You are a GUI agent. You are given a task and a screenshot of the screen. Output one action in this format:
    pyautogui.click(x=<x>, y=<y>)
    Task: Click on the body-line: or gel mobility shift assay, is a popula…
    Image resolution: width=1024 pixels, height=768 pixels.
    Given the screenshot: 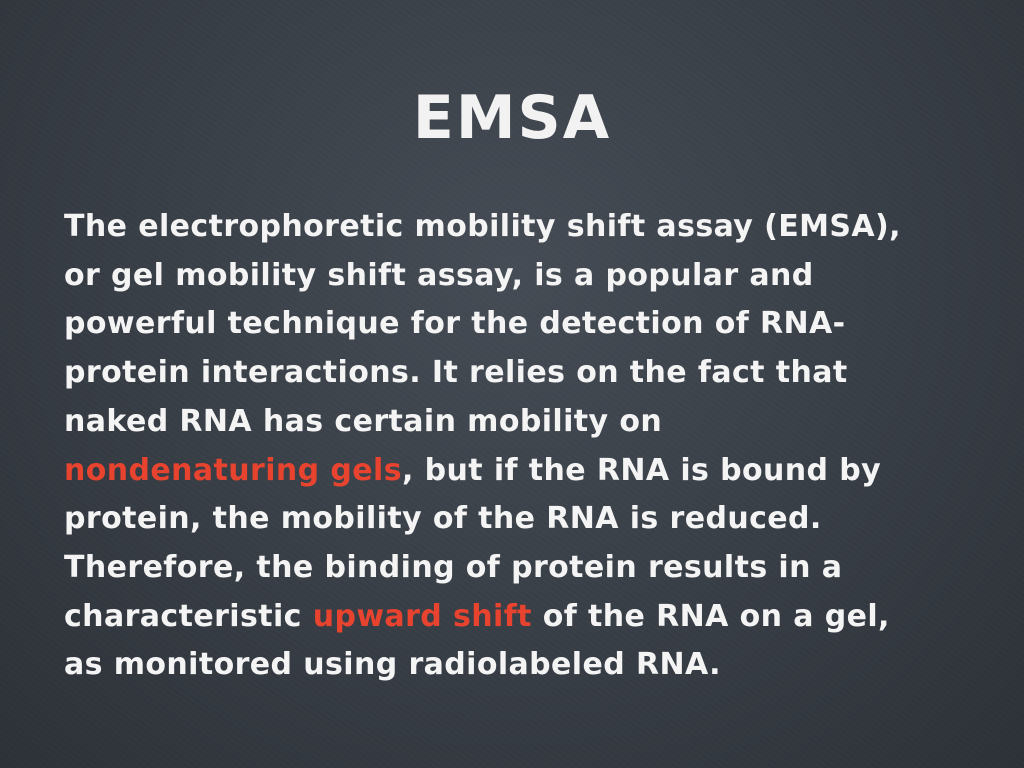 What is the action you would take?
    pyautogui.click(x=439, y=276)
    